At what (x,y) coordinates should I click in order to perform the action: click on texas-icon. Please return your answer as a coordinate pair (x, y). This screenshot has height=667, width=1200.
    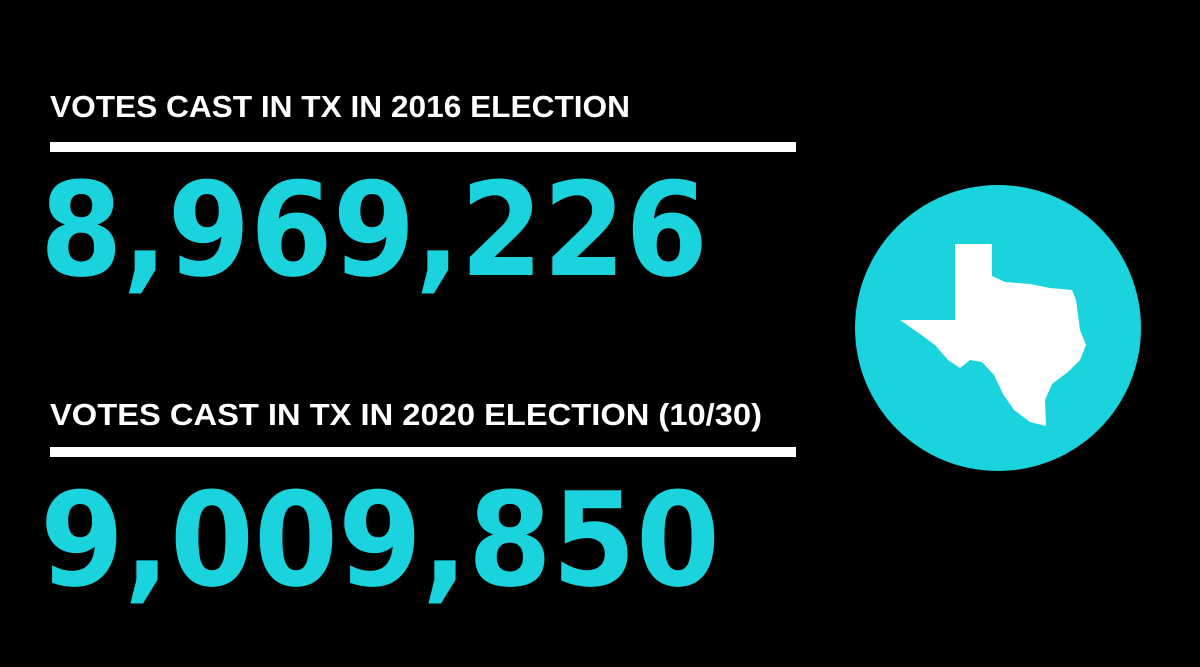
    Looking at the image, I should click on (993, 335).